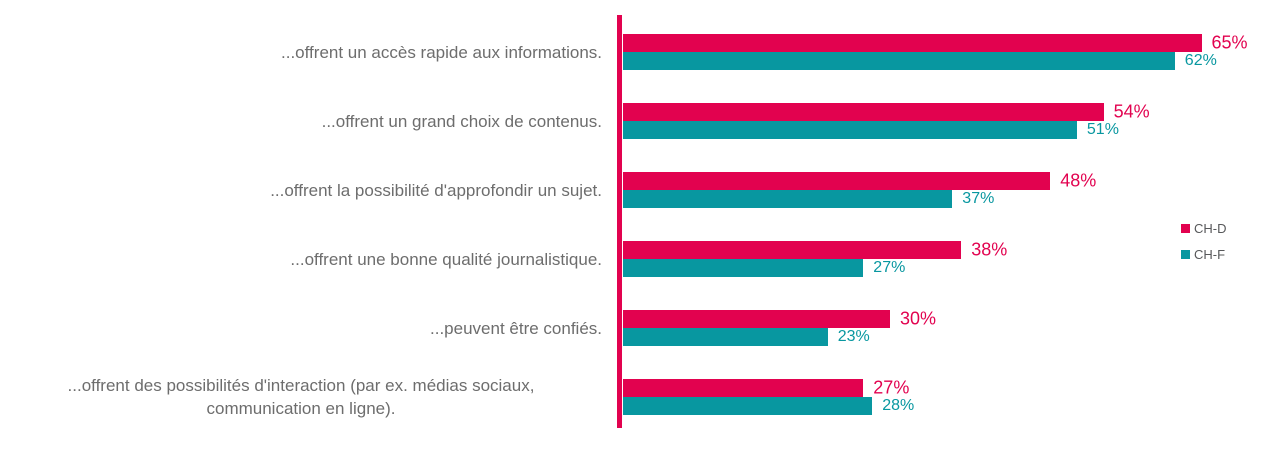  Describe the element at coordinates (516, 328) in the screenshot. I see `category-label-line: ...peuvent être confiés.` at that location.